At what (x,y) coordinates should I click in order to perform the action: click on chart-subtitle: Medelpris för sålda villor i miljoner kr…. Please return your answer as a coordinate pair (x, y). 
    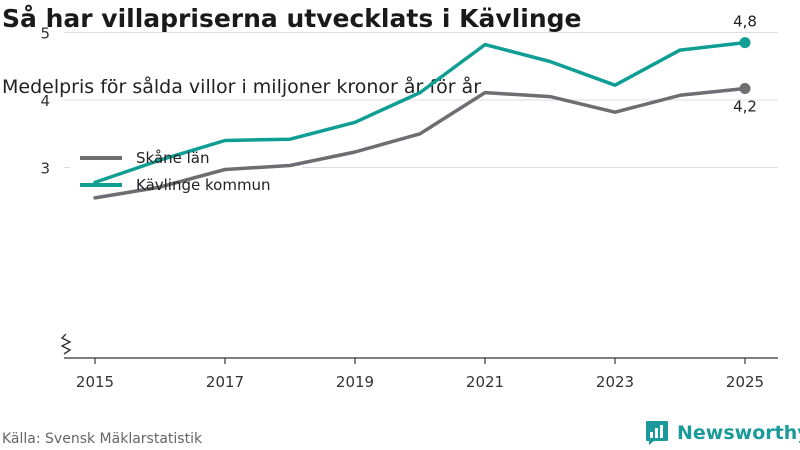
    Looking at the image, I should click on (242, 87).